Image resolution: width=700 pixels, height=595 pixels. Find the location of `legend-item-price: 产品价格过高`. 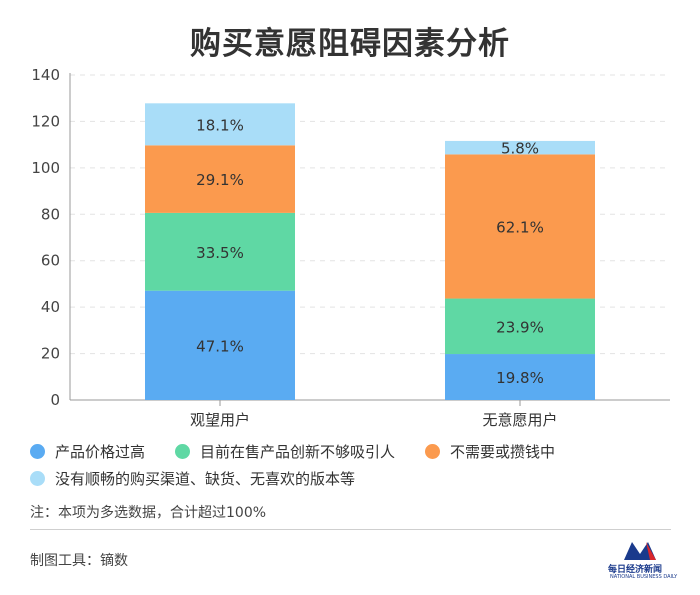

legend-item-price: 产品价格过高 is located at coordinates (87, 451).